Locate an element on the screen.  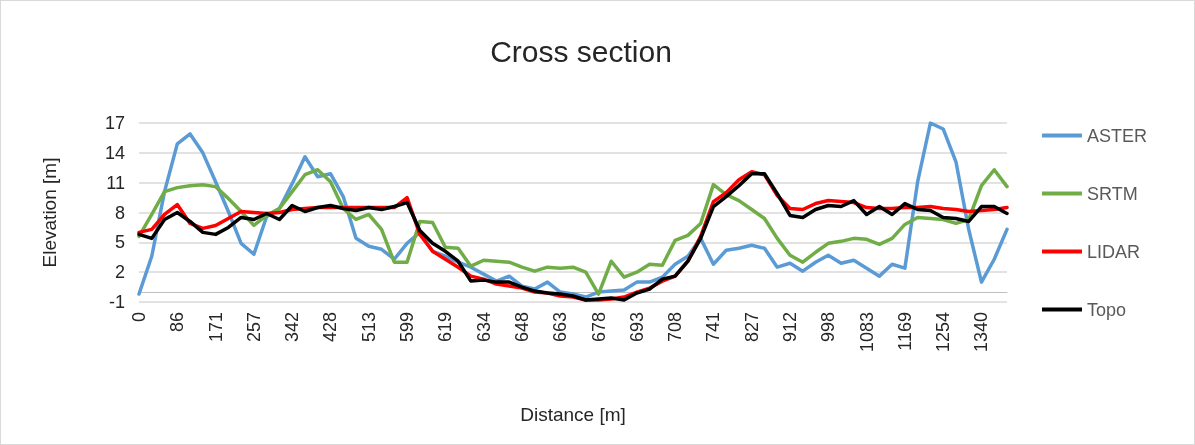
y-tick-label: 11 is located at coordinates (115, 182).